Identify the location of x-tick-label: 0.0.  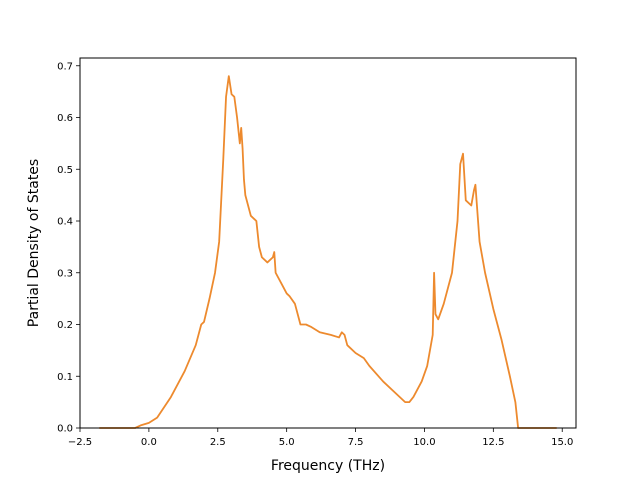
(149, 442).